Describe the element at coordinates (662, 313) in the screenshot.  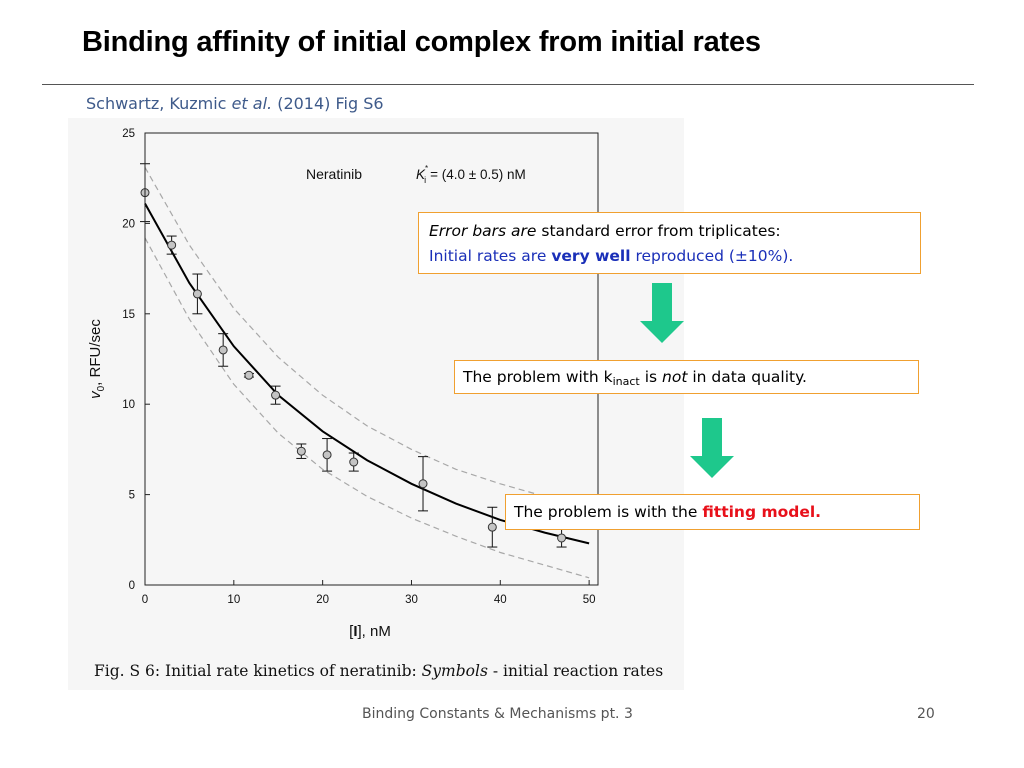
I see `down-arrow-icon` at that location.